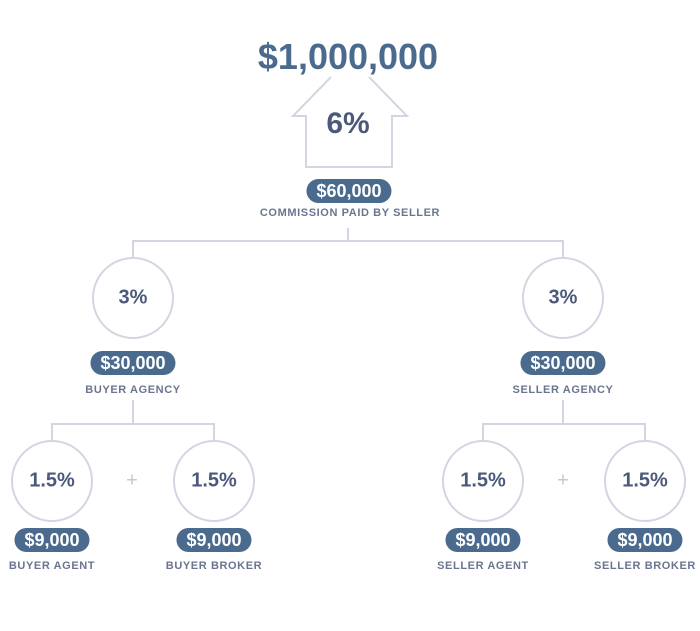 The width and height of the screenshot is (700, 631). Describe the element at coordinates (133, 420) in the screenshot. I see `connector-buyer` at that location.